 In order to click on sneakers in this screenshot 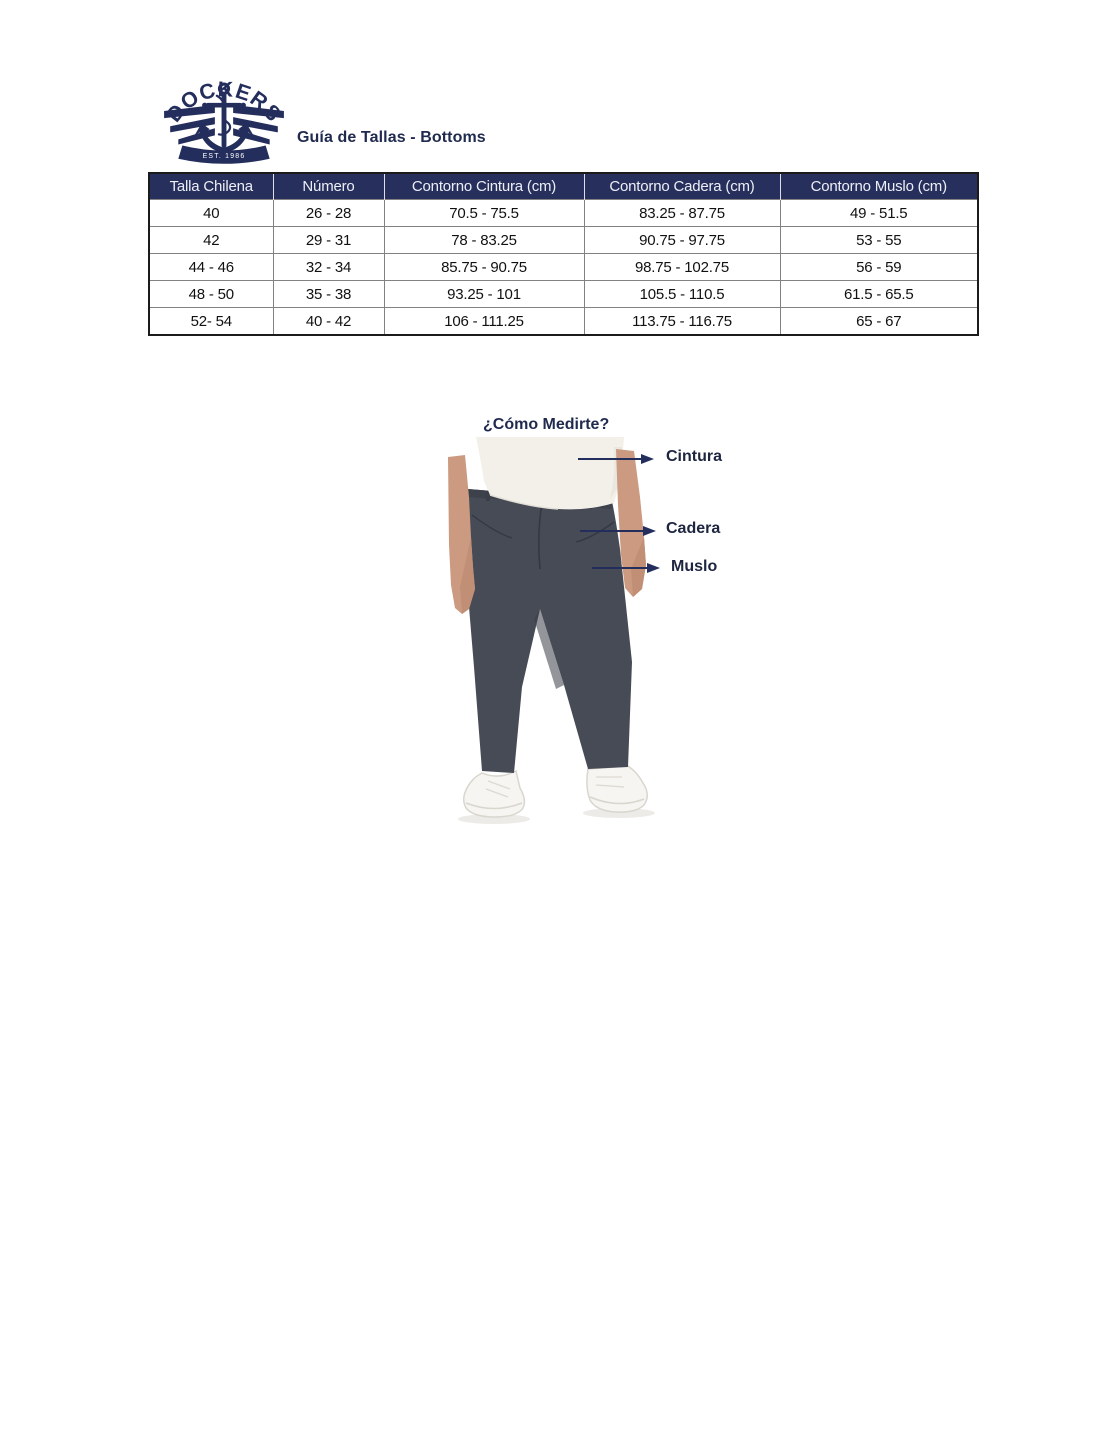, I will do `click(555, 791)`.